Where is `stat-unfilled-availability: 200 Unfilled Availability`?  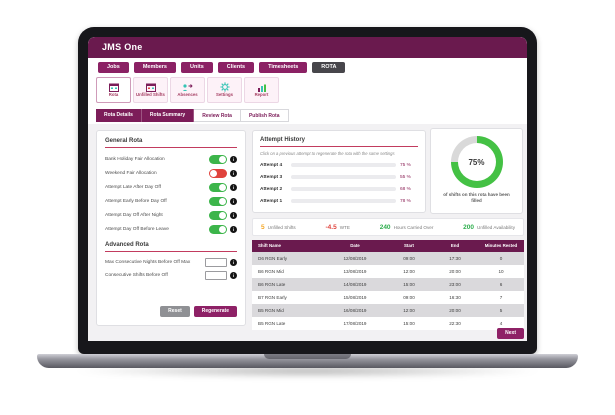 stat-unfilled-availability: 200 Unfilled Availability is located at coordinates (489, 227).